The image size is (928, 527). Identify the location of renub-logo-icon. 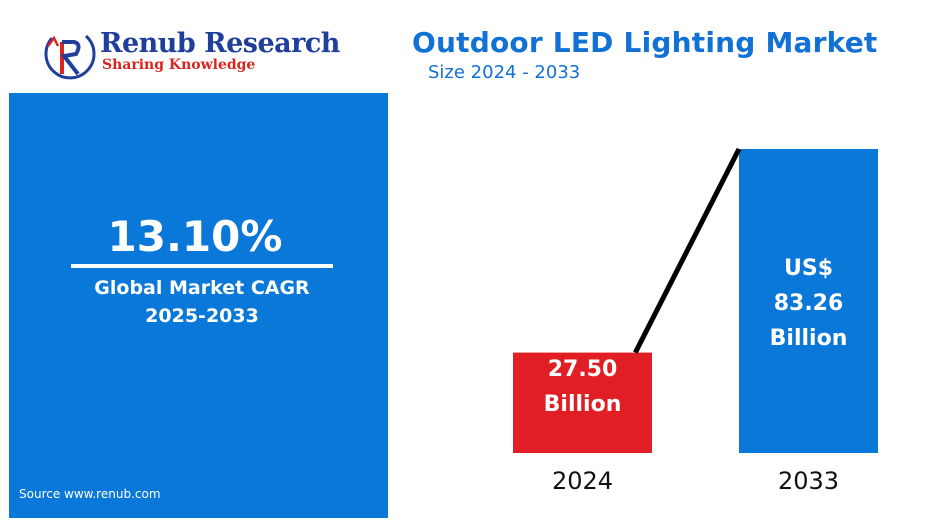
(70, 57).